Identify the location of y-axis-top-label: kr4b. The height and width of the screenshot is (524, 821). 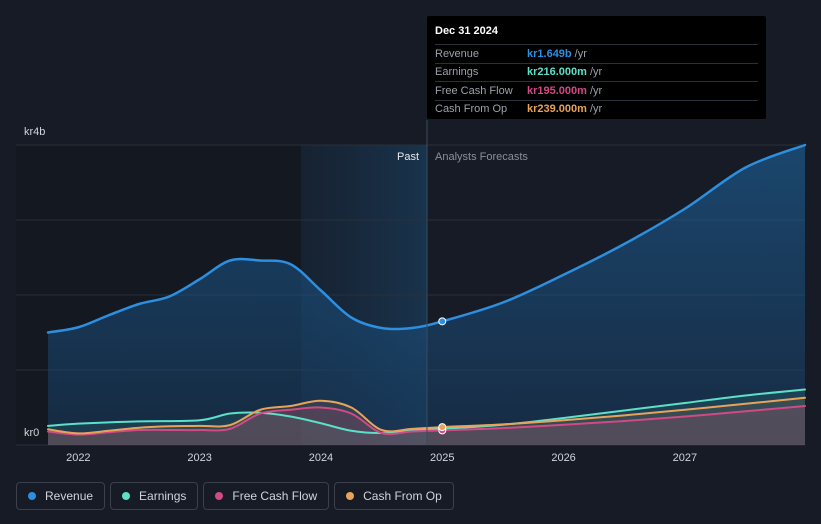
(34, 132).